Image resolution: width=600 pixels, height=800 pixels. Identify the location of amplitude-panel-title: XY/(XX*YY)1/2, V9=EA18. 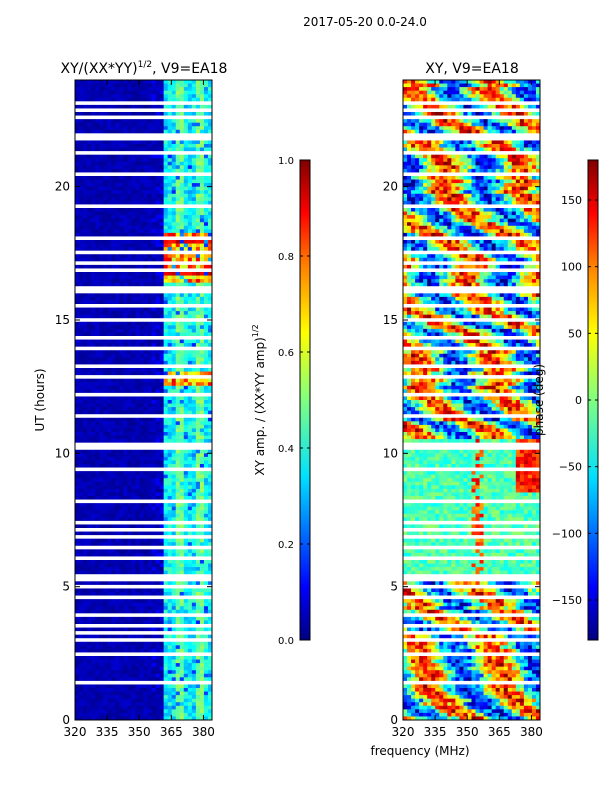
(144, 68).